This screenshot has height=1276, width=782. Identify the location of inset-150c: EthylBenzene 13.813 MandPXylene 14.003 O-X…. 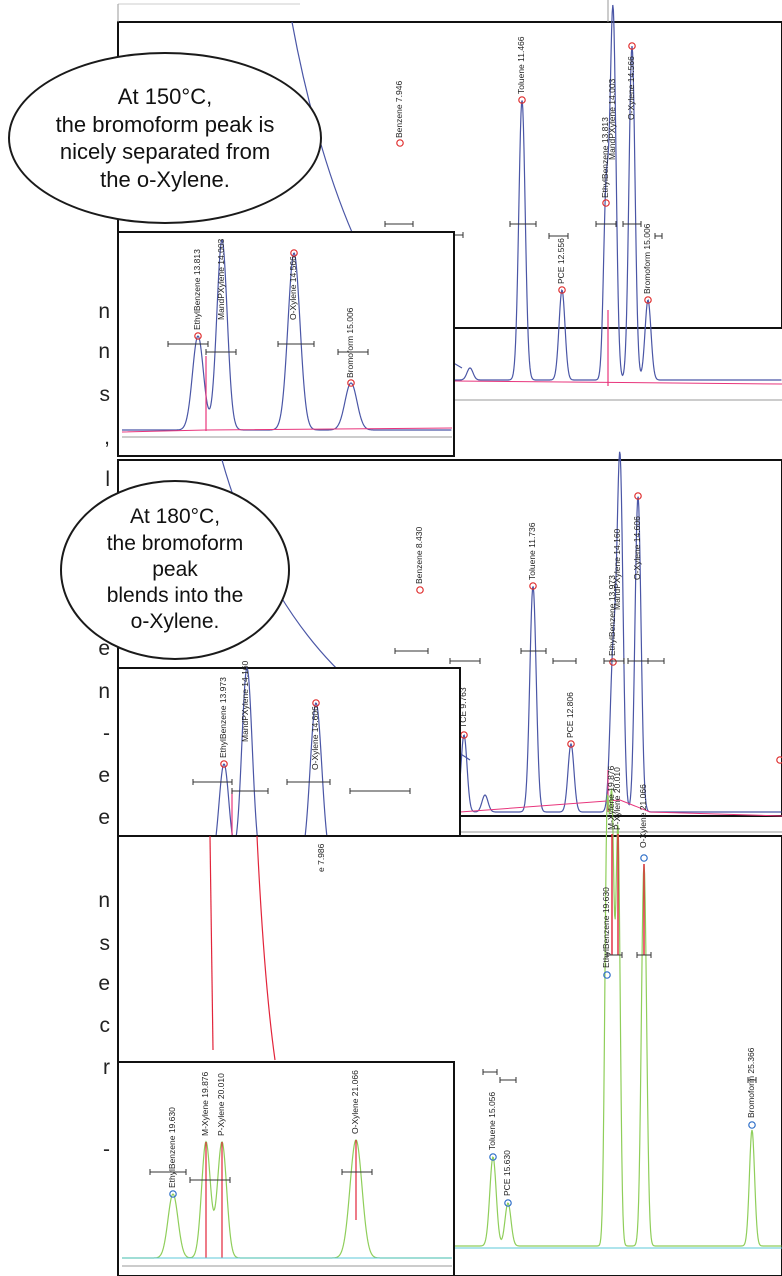
(286, 344).